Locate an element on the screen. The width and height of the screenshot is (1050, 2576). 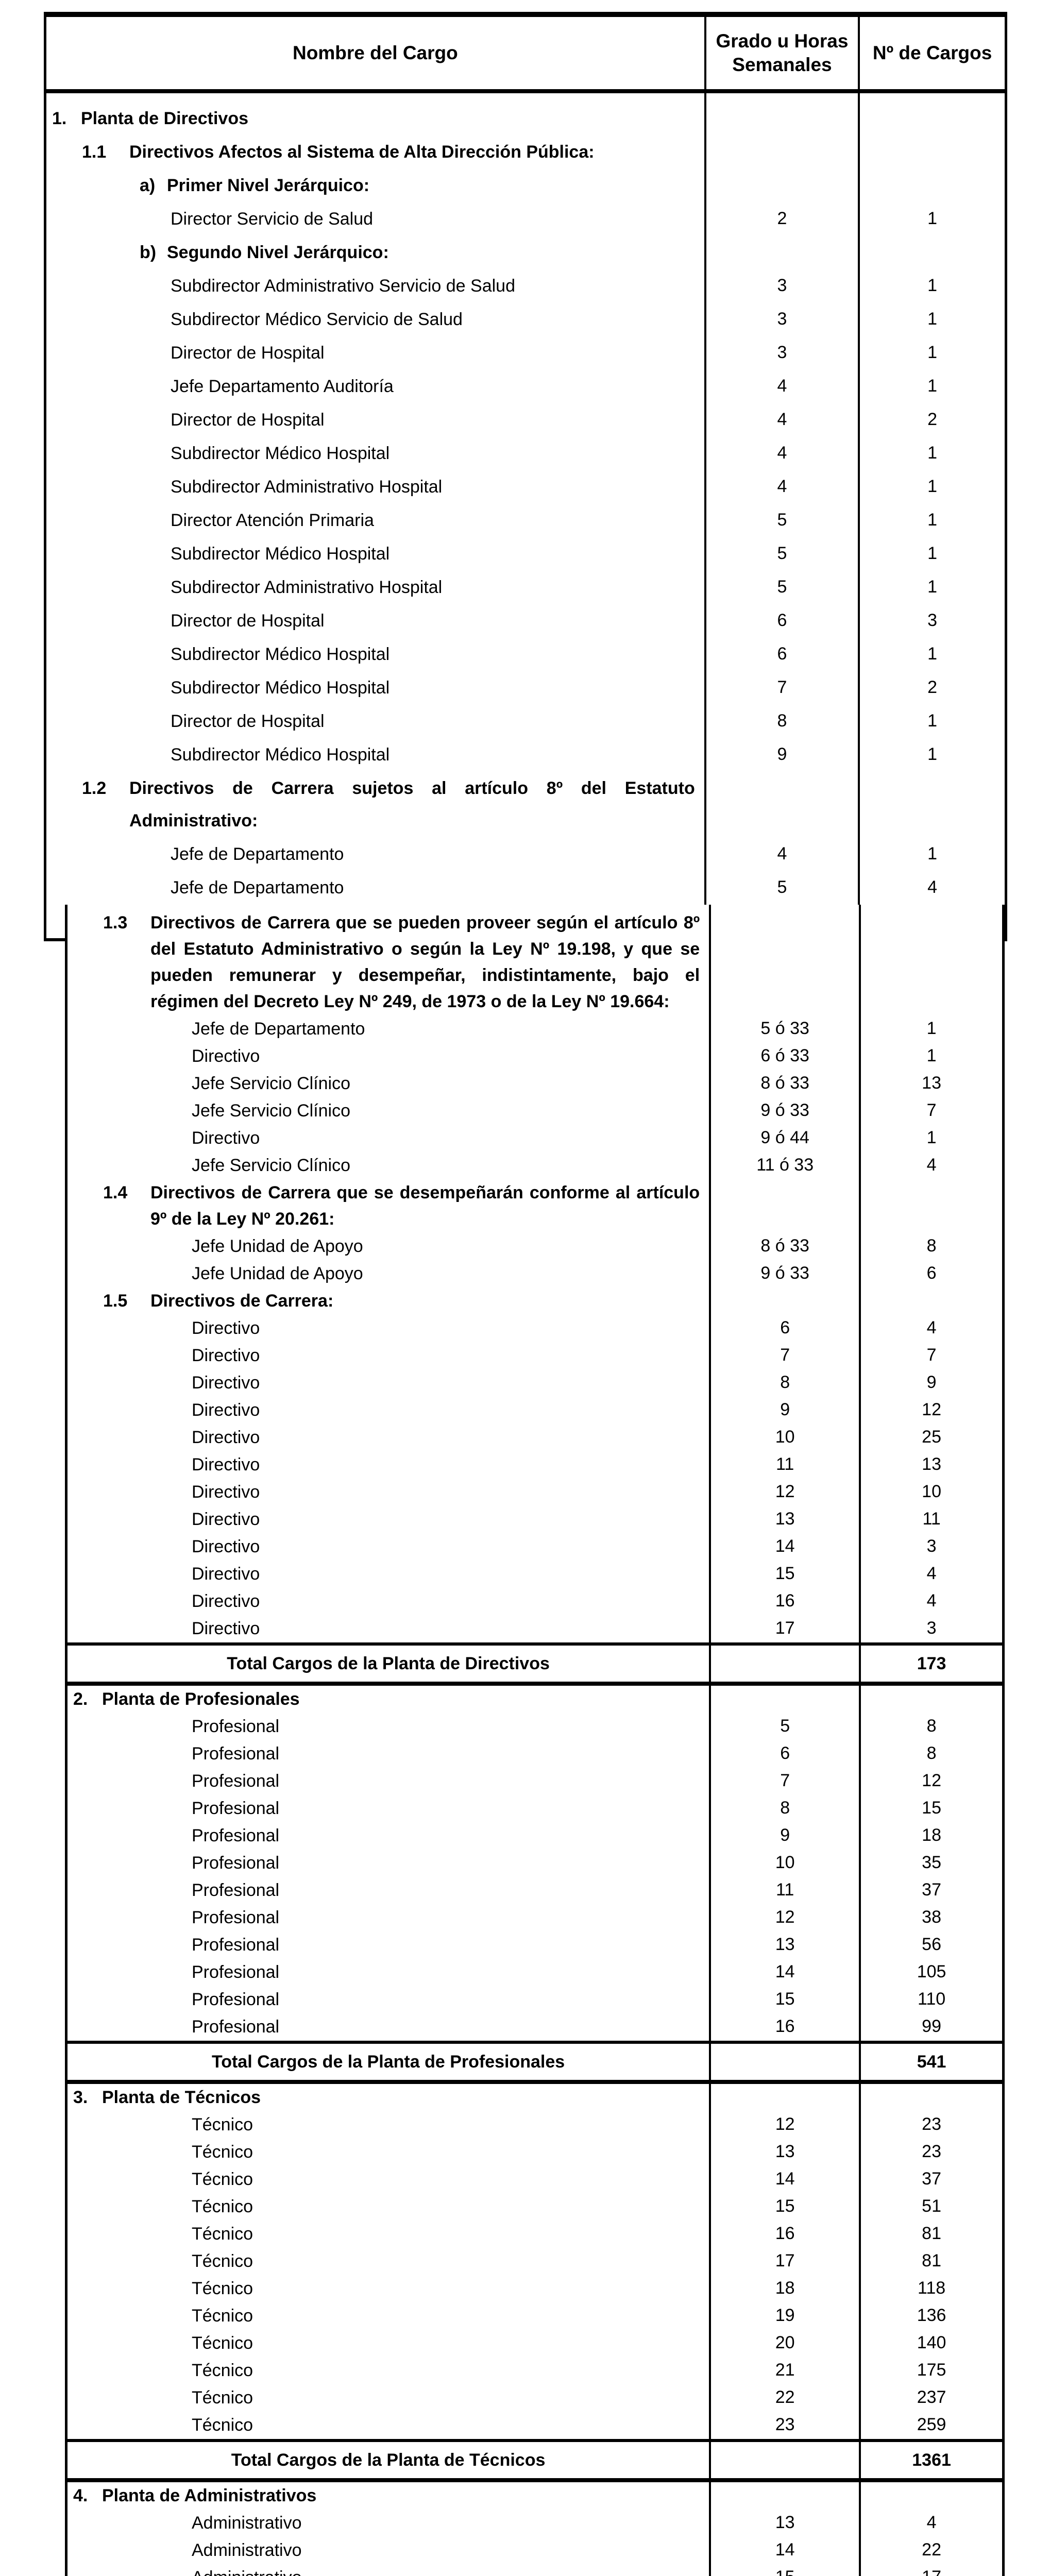
table-row: Profesional 8 15 is located at coordinates (535, 1808).